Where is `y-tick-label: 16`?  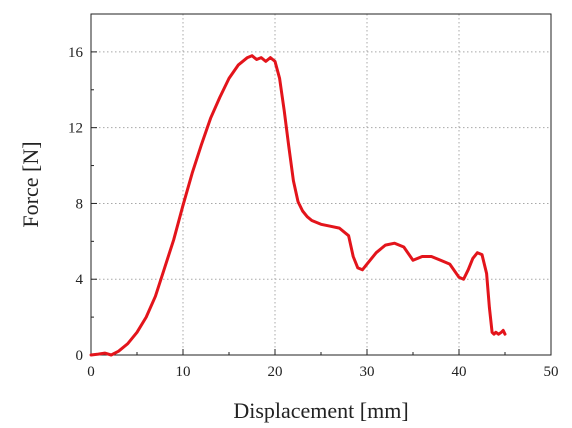
y-tick-label: 16 is located at coordinates (76, 53).